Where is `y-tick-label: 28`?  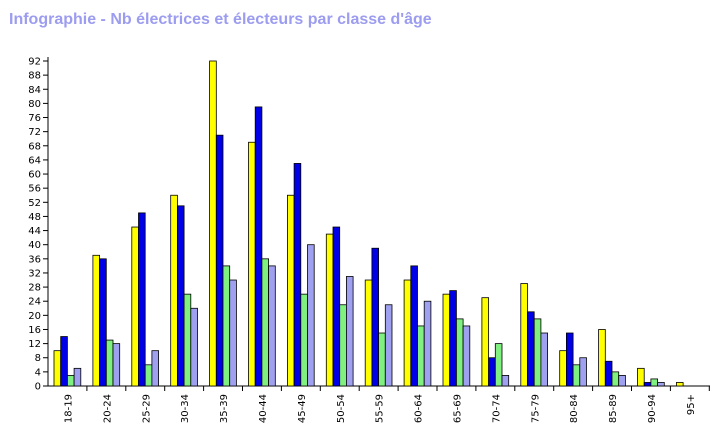
y-tick-label: 28 is located at coordinates (34, 288).